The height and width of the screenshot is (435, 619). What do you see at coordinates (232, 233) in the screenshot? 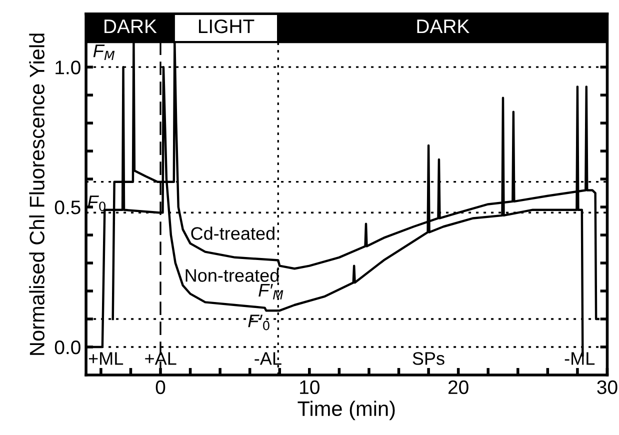
I see `annotation: Cd-treated` at bounding box center [232, 233].